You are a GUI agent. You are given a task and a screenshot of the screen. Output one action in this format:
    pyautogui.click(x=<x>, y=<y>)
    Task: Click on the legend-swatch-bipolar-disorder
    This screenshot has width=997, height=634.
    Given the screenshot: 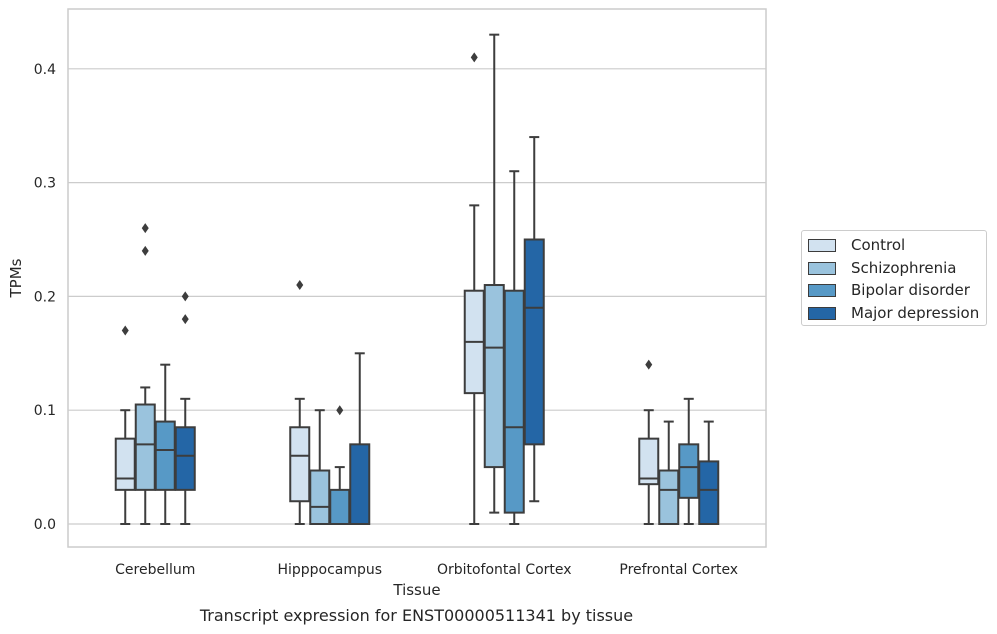 What is the action you would take?
    pyautogui.click(x=822, y=290)
    